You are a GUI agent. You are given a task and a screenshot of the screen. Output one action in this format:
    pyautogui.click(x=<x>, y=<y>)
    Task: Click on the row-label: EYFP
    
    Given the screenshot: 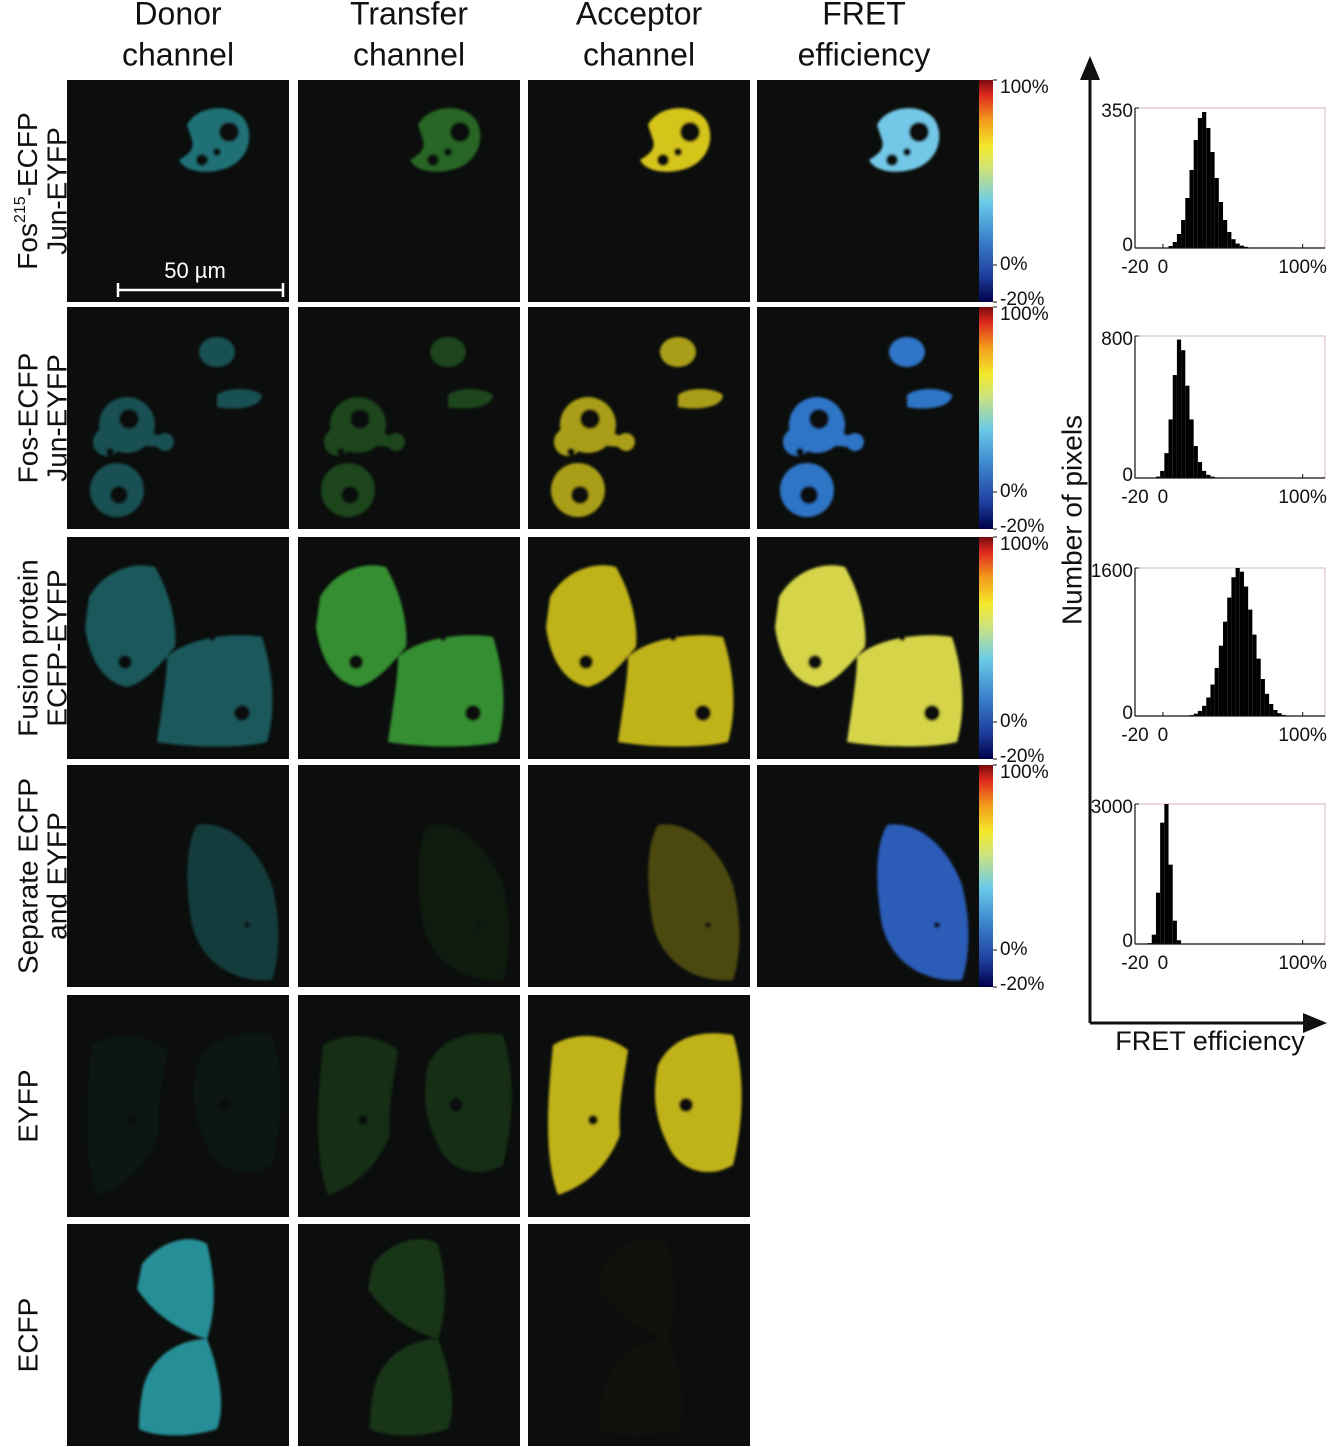 What is the action you would take?
    pyautogui.click(x=27, y=1105)
    